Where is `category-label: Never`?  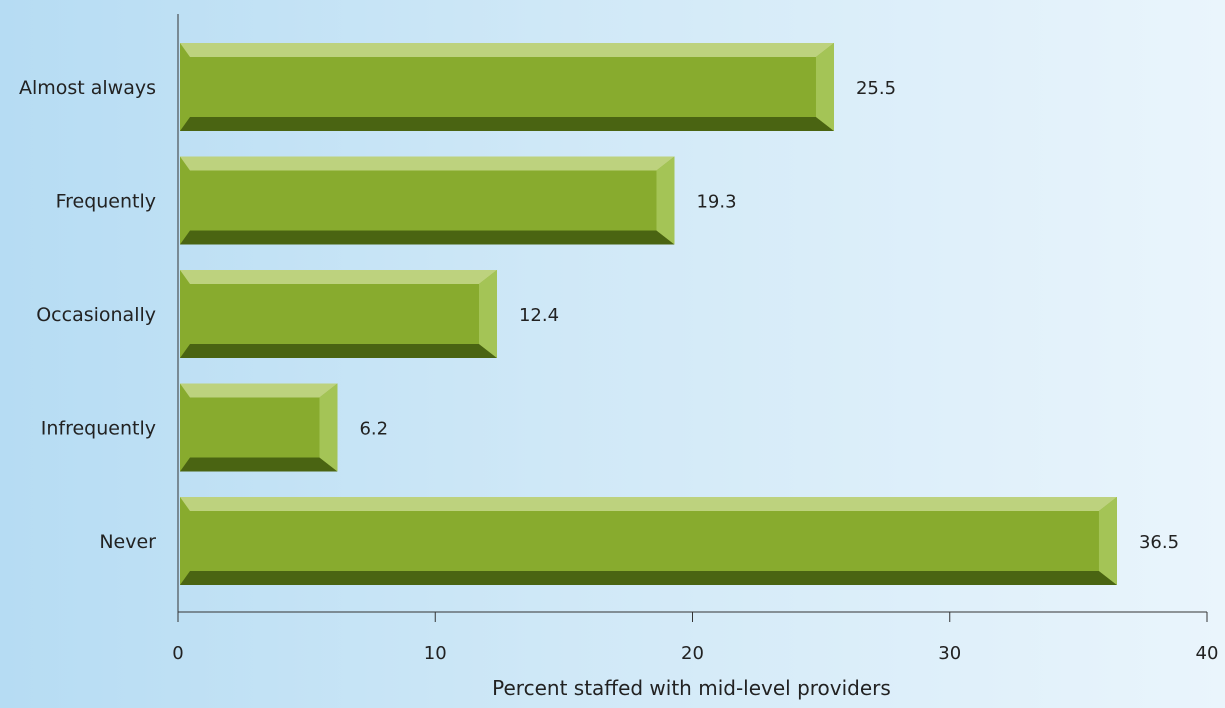 category-label: Never is located at coordinates (127, 542).